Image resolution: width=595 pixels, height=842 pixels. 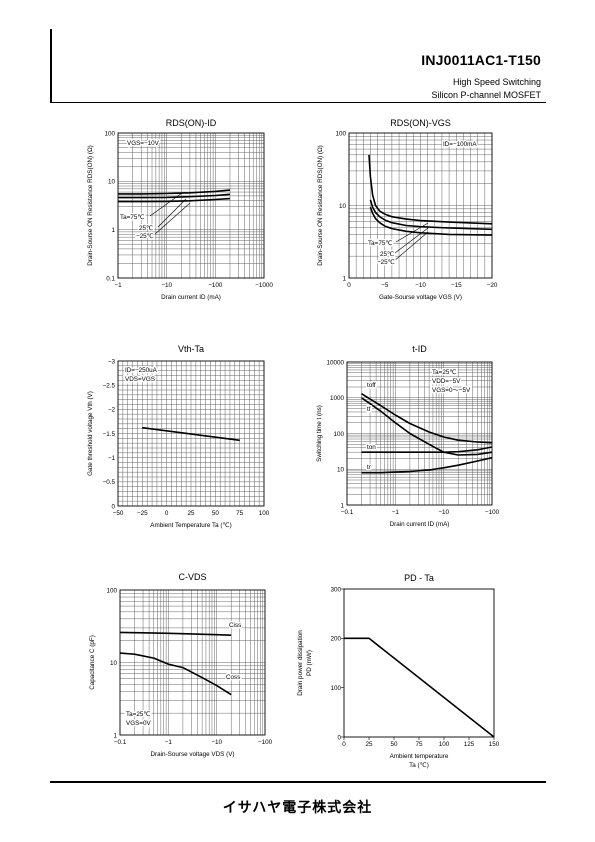 I want to click on plot-frame-vth-ta, so click(x=191, y=433).